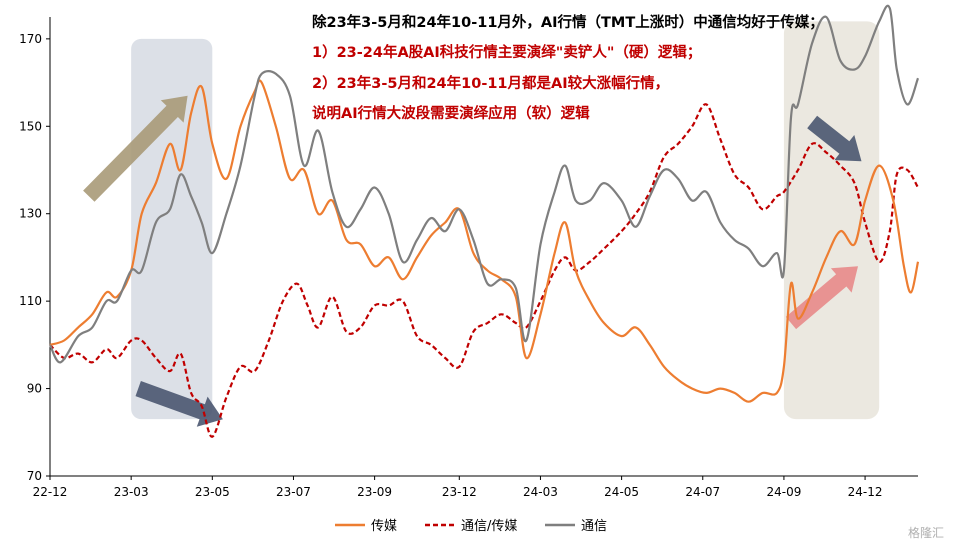 The width and height of the screenshot is (954, 547). Describe the element at coordinates (384, 526) in the screenshot. I see `legend-label: 传媒` at that location.